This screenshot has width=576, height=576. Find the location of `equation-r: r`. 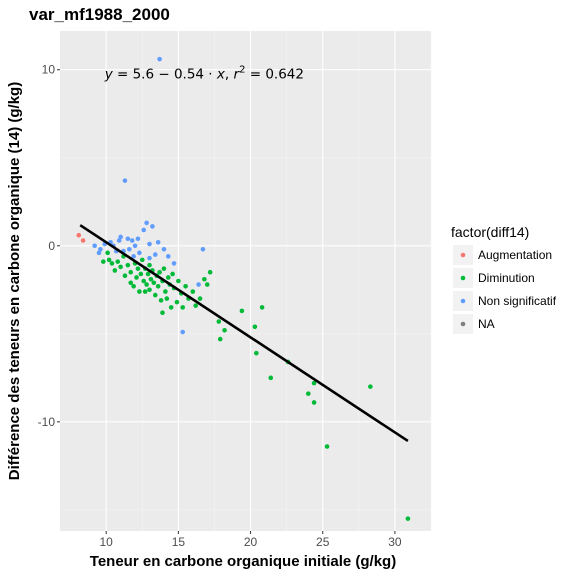

equation-r: r is located at coordinates (237, 74).